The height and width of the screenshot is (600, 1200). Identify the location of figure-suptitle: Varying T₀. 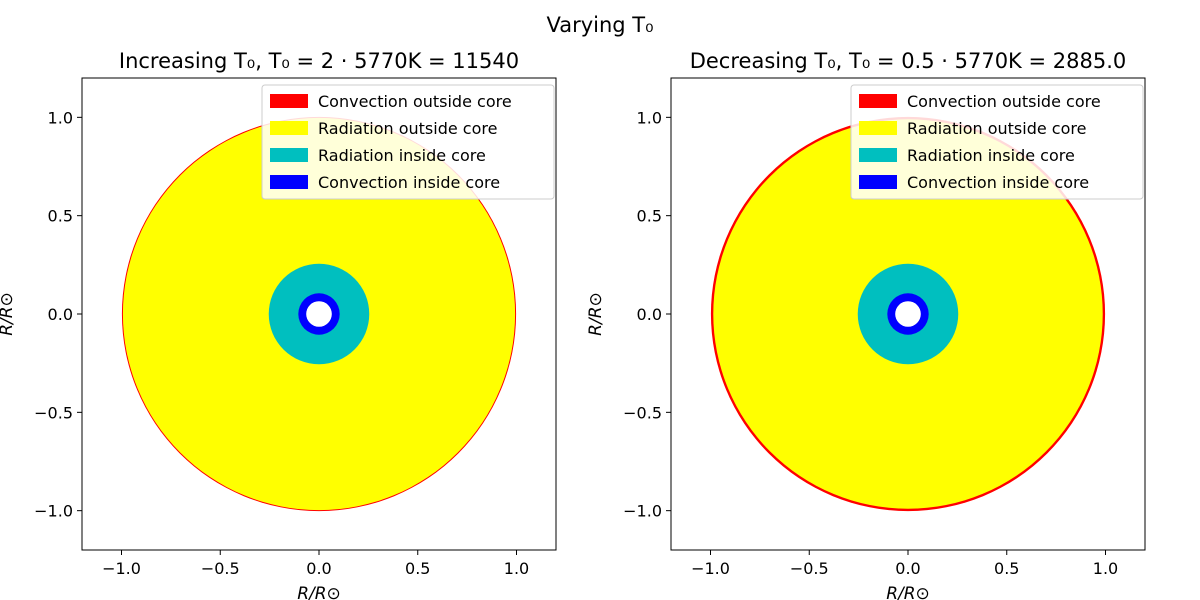
(599, 25).